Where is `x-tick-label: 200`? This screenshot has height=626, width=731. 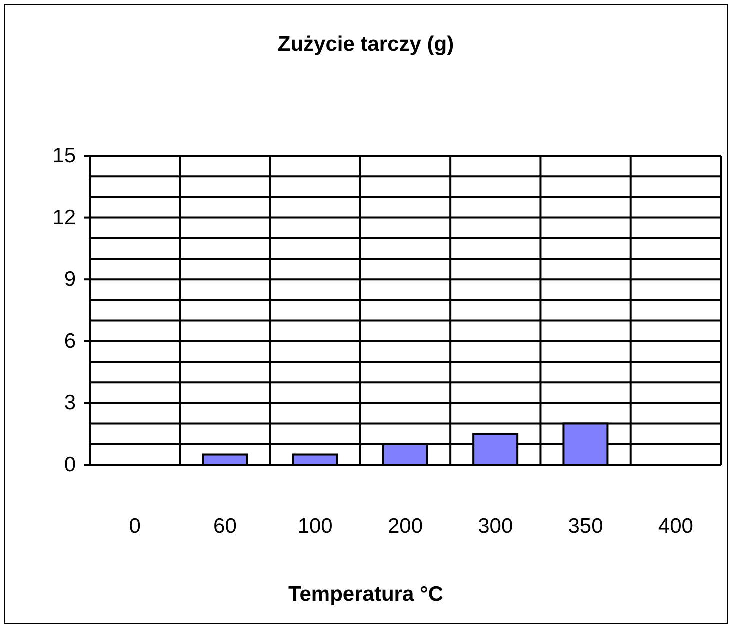
x-tick-label: 200 is located at coordinates (406, 526).